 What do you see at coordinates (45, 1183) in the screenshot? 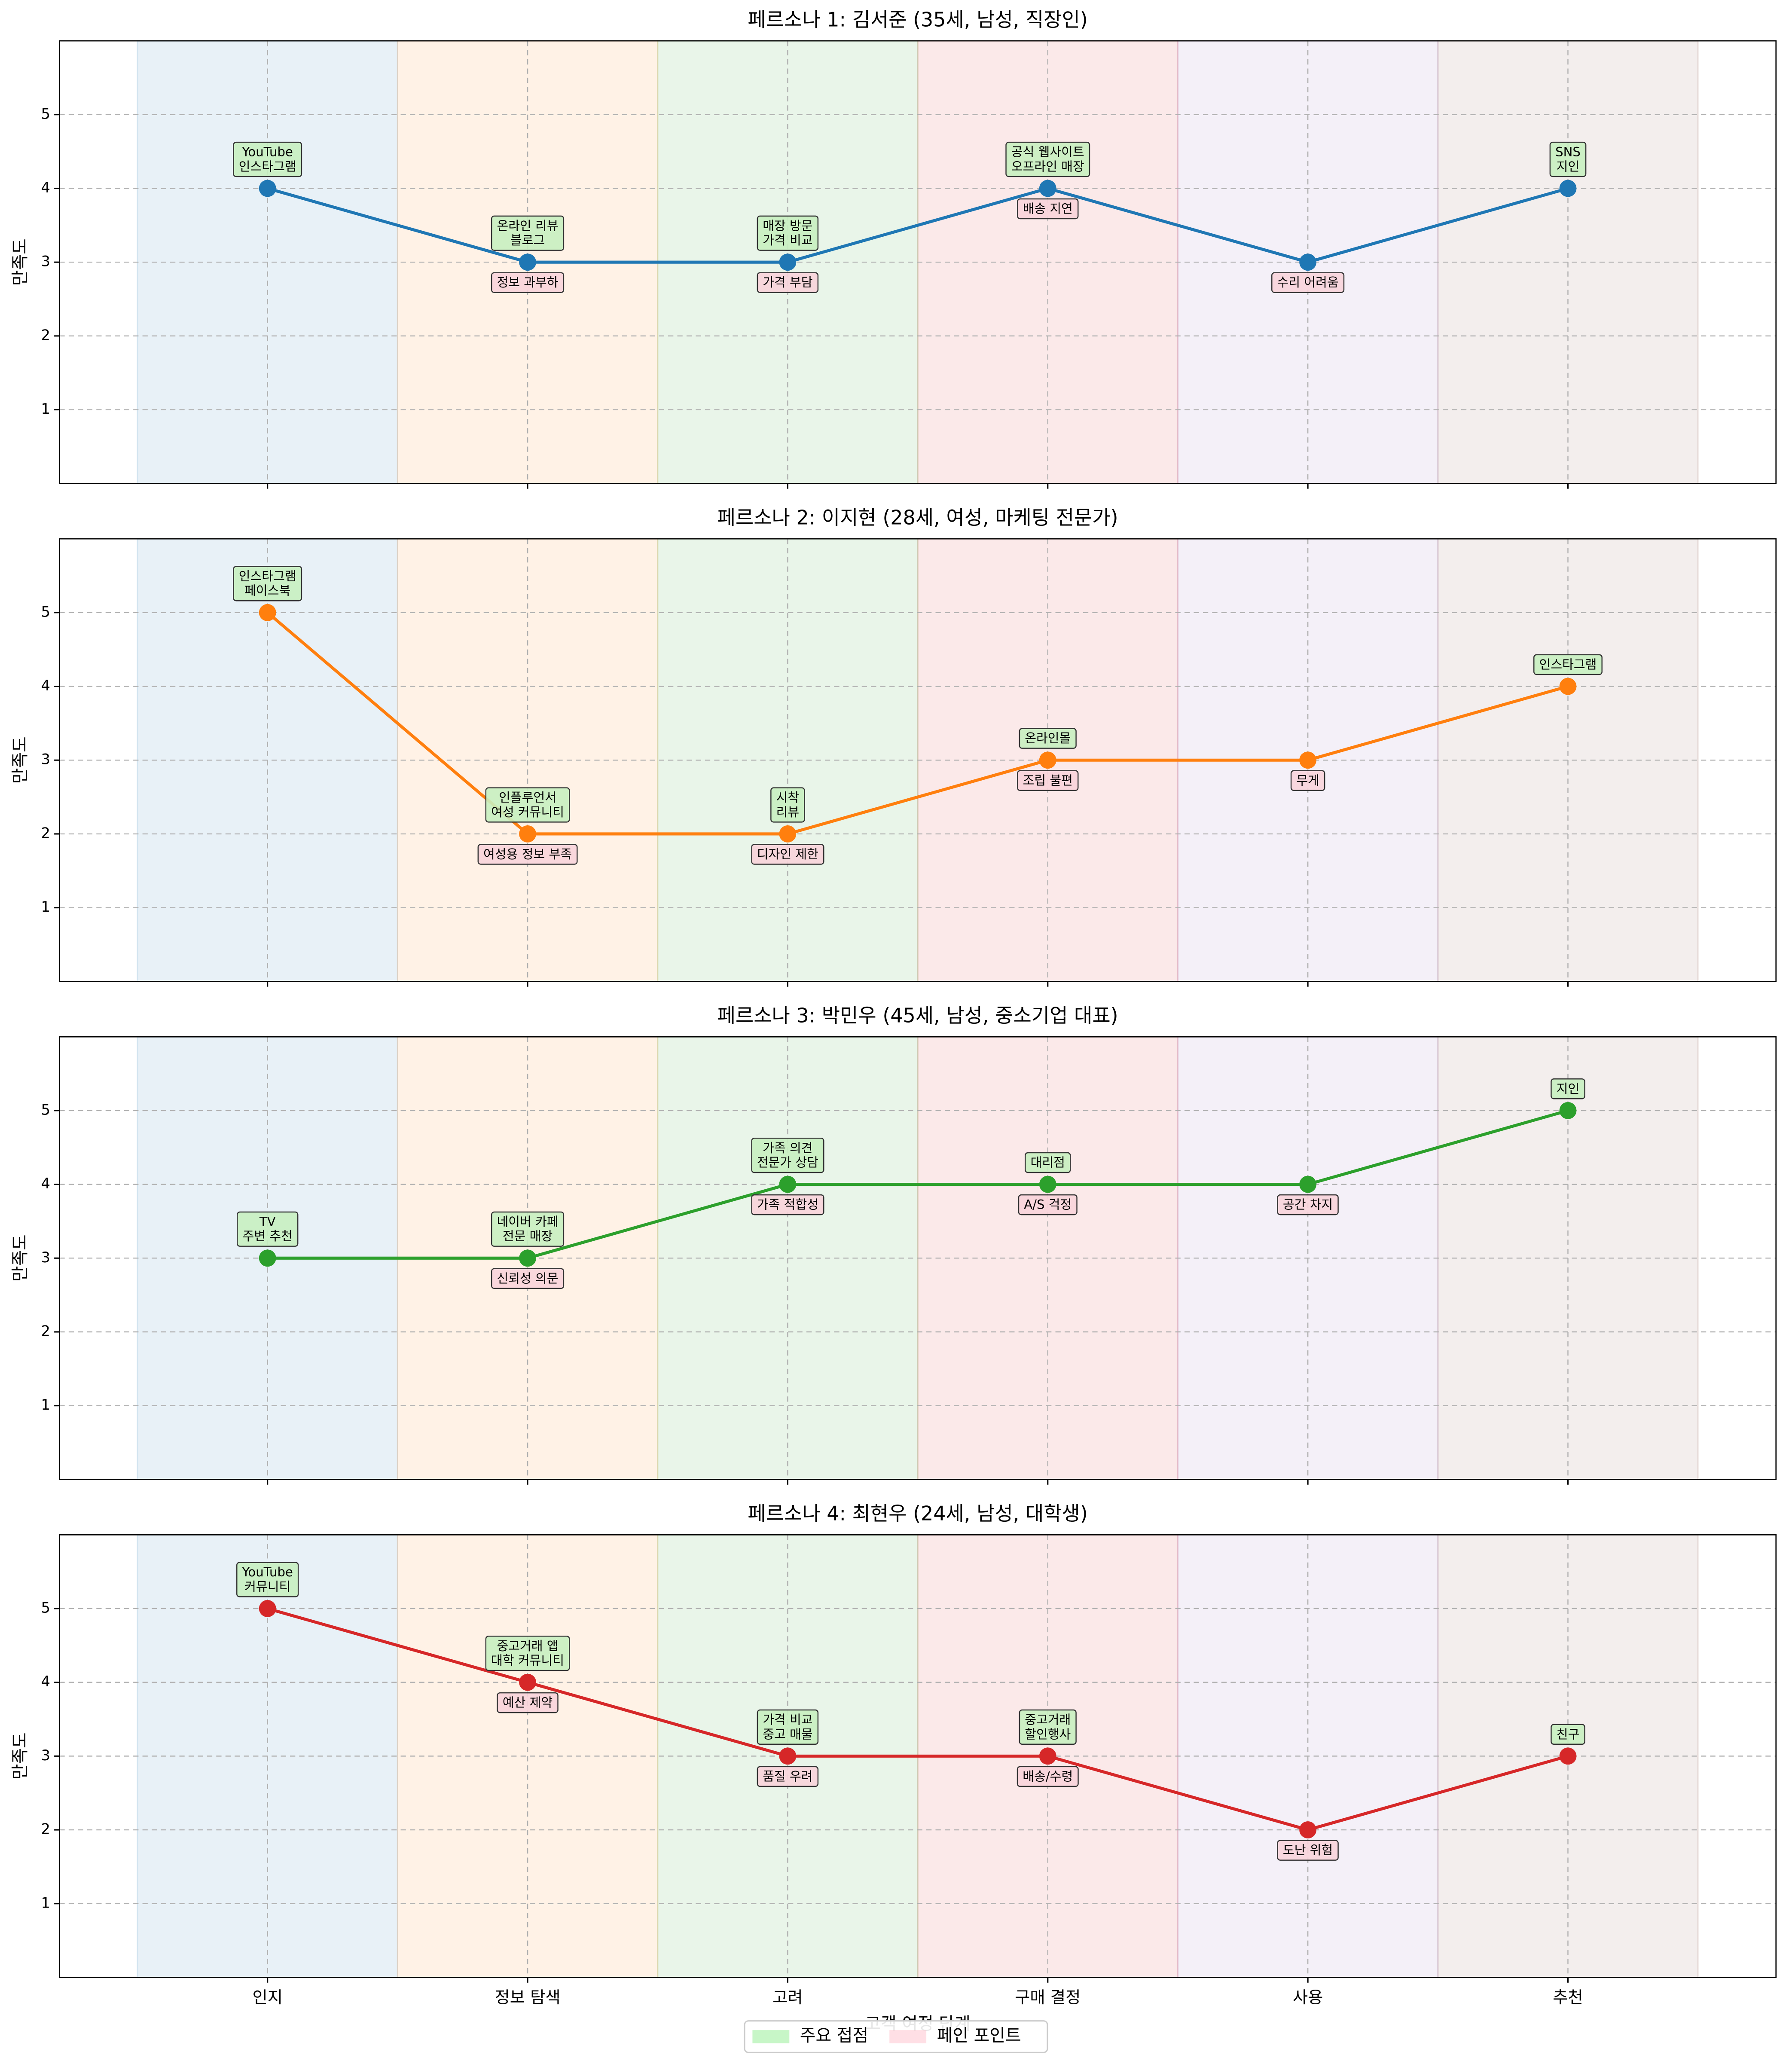
I see `y-tick-label: 4` at bounding box center [45, 1183].